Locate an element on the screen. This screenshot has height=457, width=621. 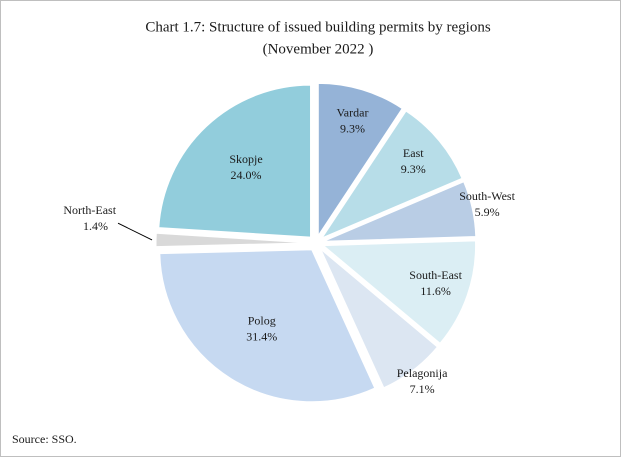
chart-subtitle: (November 2022 ) is located at coordinates (318, 49).